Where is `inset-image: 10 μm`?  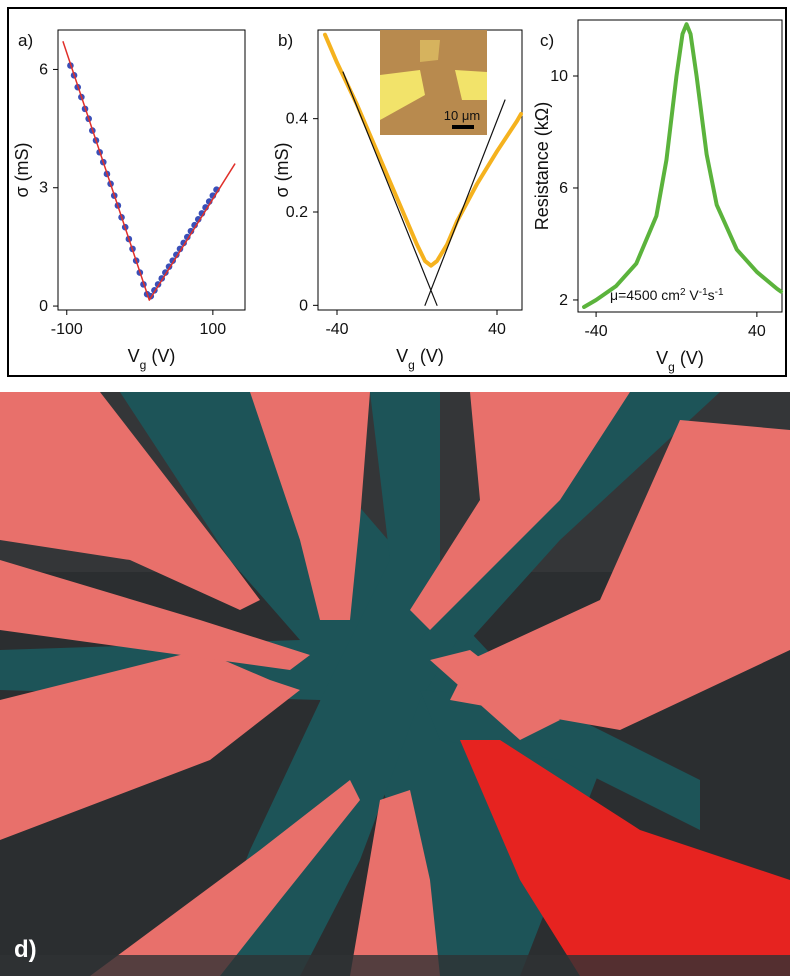
inset-image: 10 μm is located at coordinates (433, 82).